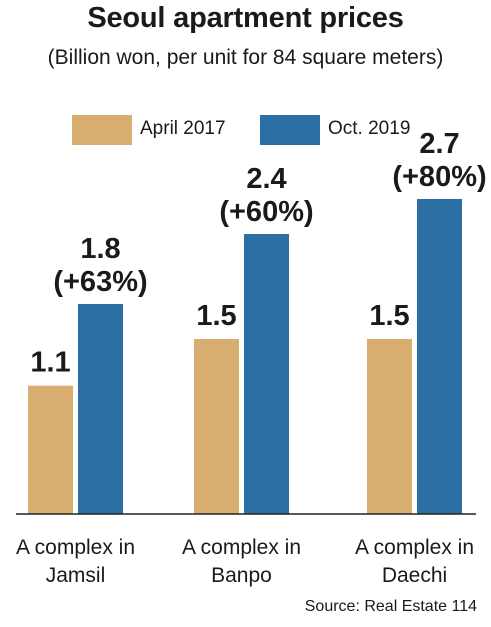 This screenshot has width=491, height=627. Describe the element at coordinates (216, 316) in the screenshot. I see `data-label-april-2017-1: 1.5` at that location.